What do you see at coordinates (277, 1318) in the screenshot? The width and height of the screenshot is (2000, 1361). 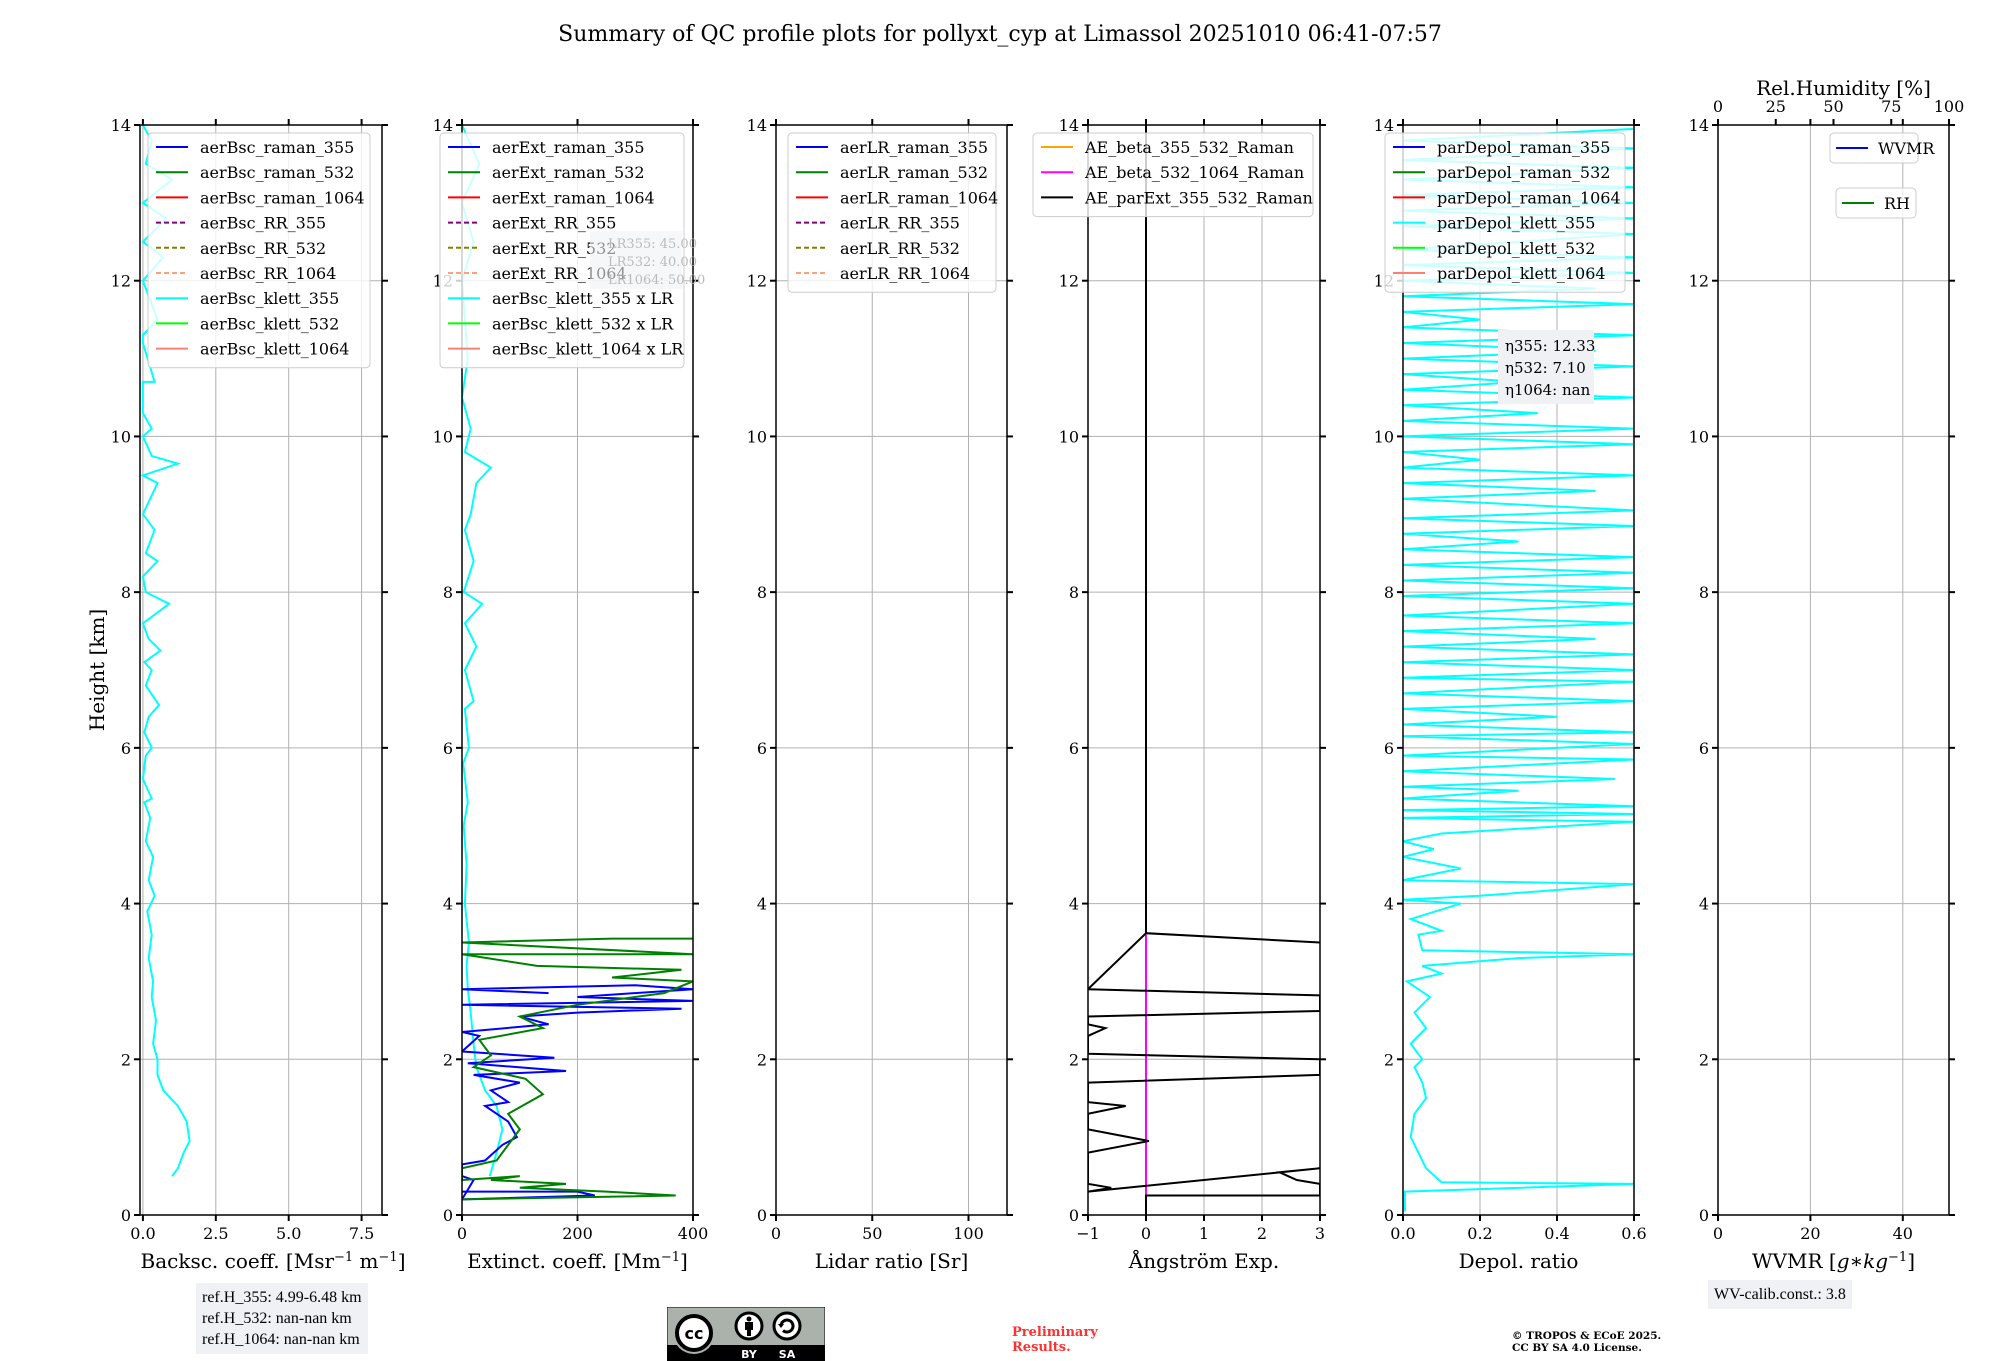 I see `ref-height-532: ref.H_532: nan-nan km` at bounding box center [277, 1318].